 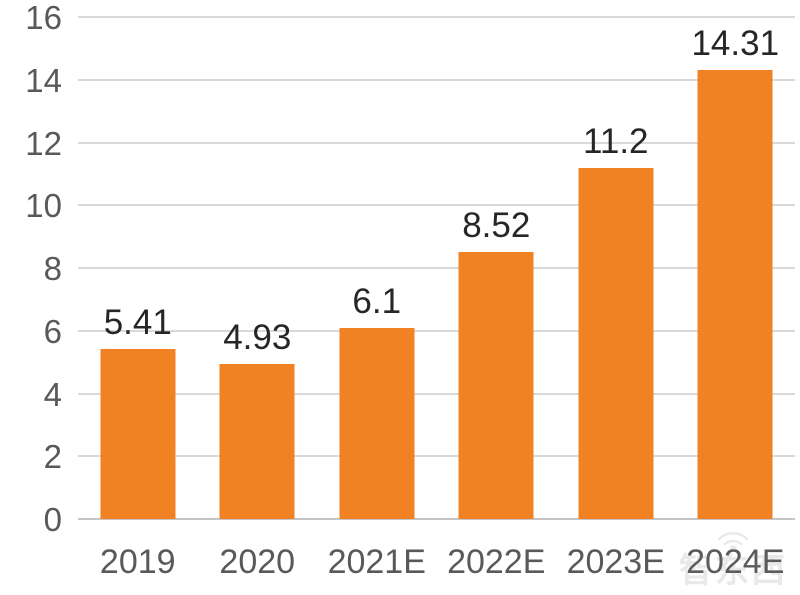 I want to click on bar-2022E, so click(x=496, y=385).